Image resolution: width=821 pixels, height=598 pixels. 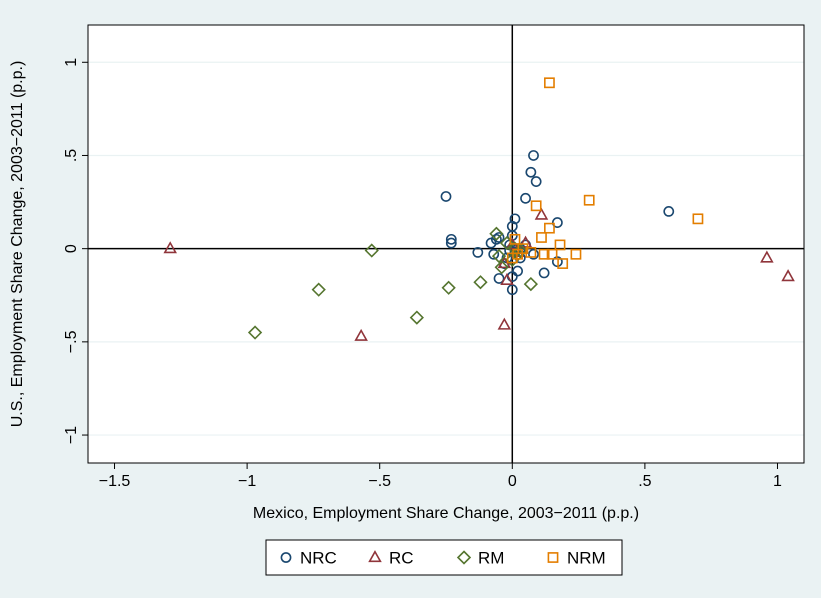 What do you see at coordinates (491, 558) in the screenshot?
I see `legend-label-rm: RM` at bounding box center [491, 558].